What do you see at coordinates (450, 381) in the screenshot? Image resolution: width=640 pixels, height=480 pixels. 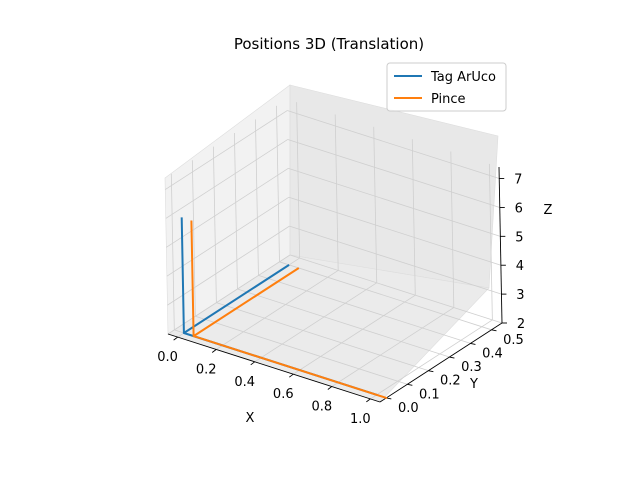 I see `y-tick-label: 0.2` at bounding box center [450, 381].